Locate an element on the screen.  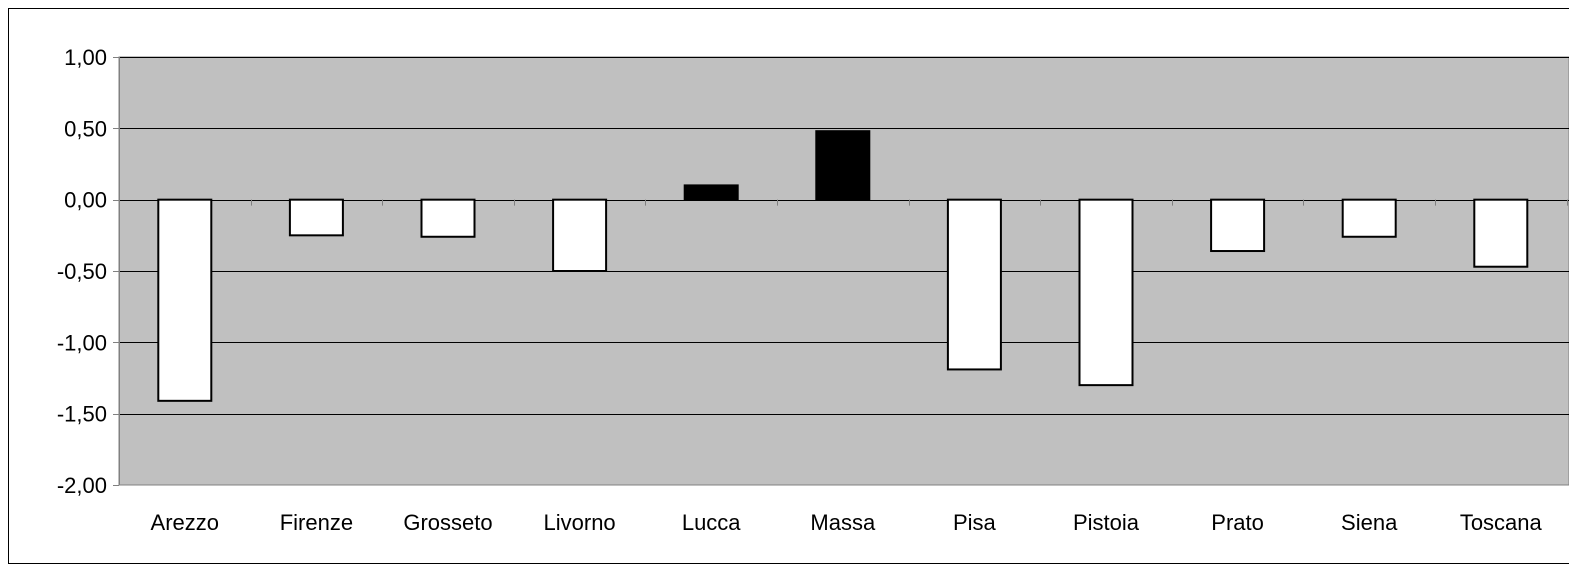
bar-prato is located at coordinates (1238, 225).